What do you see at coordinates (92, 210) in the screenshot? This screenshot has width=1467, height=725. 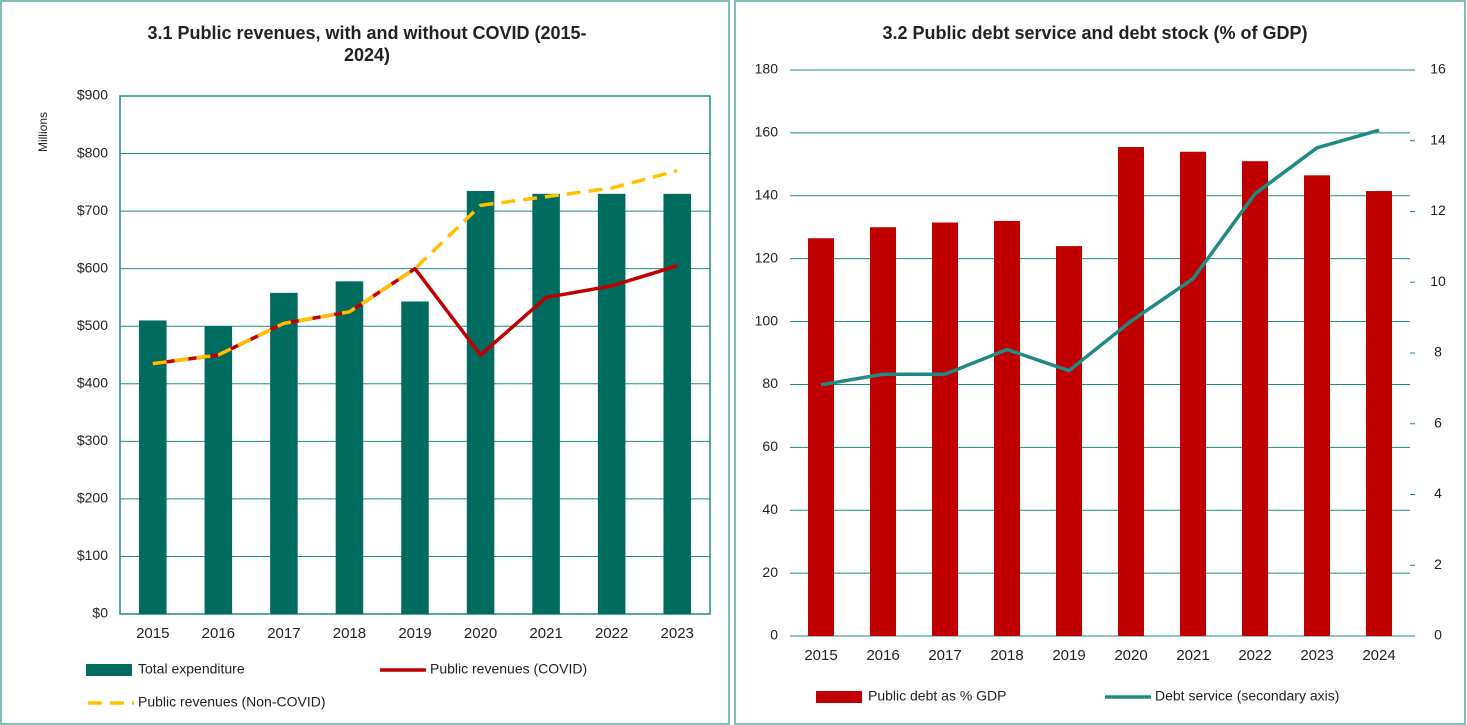 I see `y-tick-label: $700` at bounding box center [92, 210].